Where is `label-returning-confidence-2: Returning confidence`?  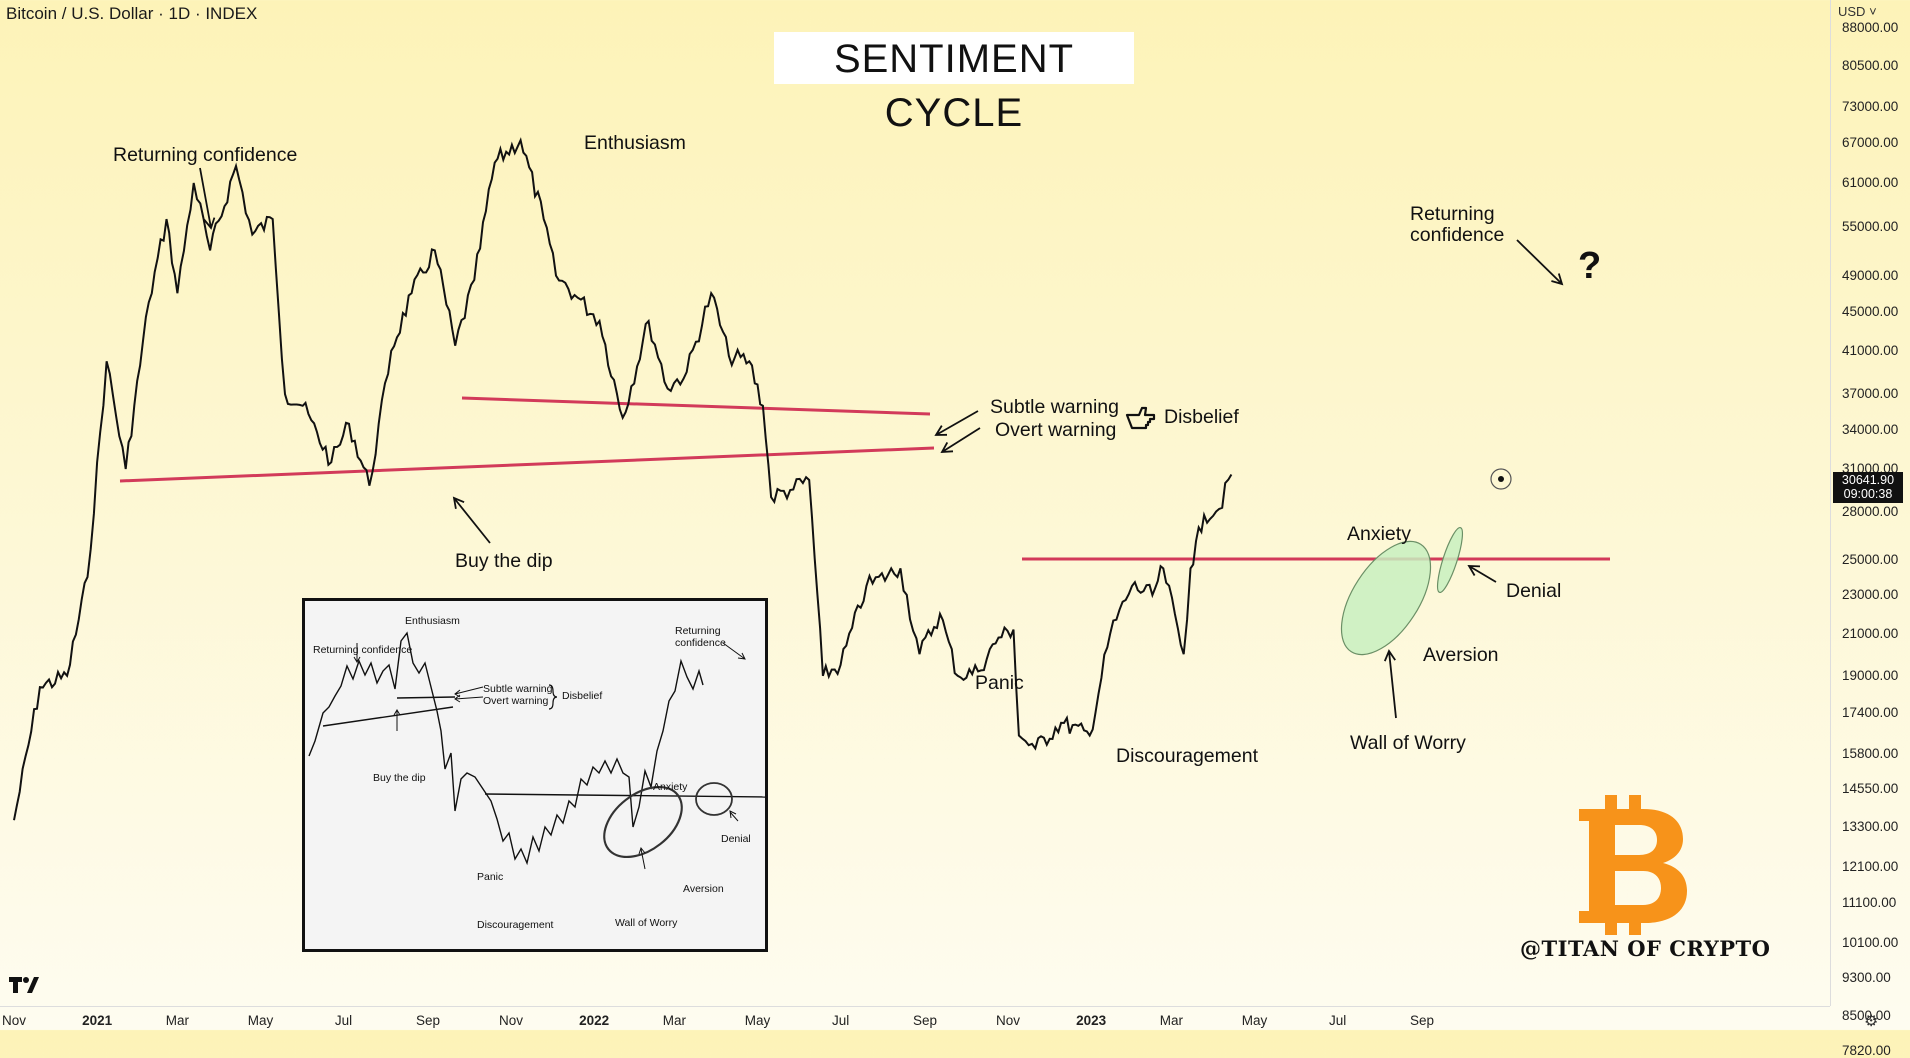 label-returning-confidence-2: Returning confidence is located at coordinates (1457, 225).